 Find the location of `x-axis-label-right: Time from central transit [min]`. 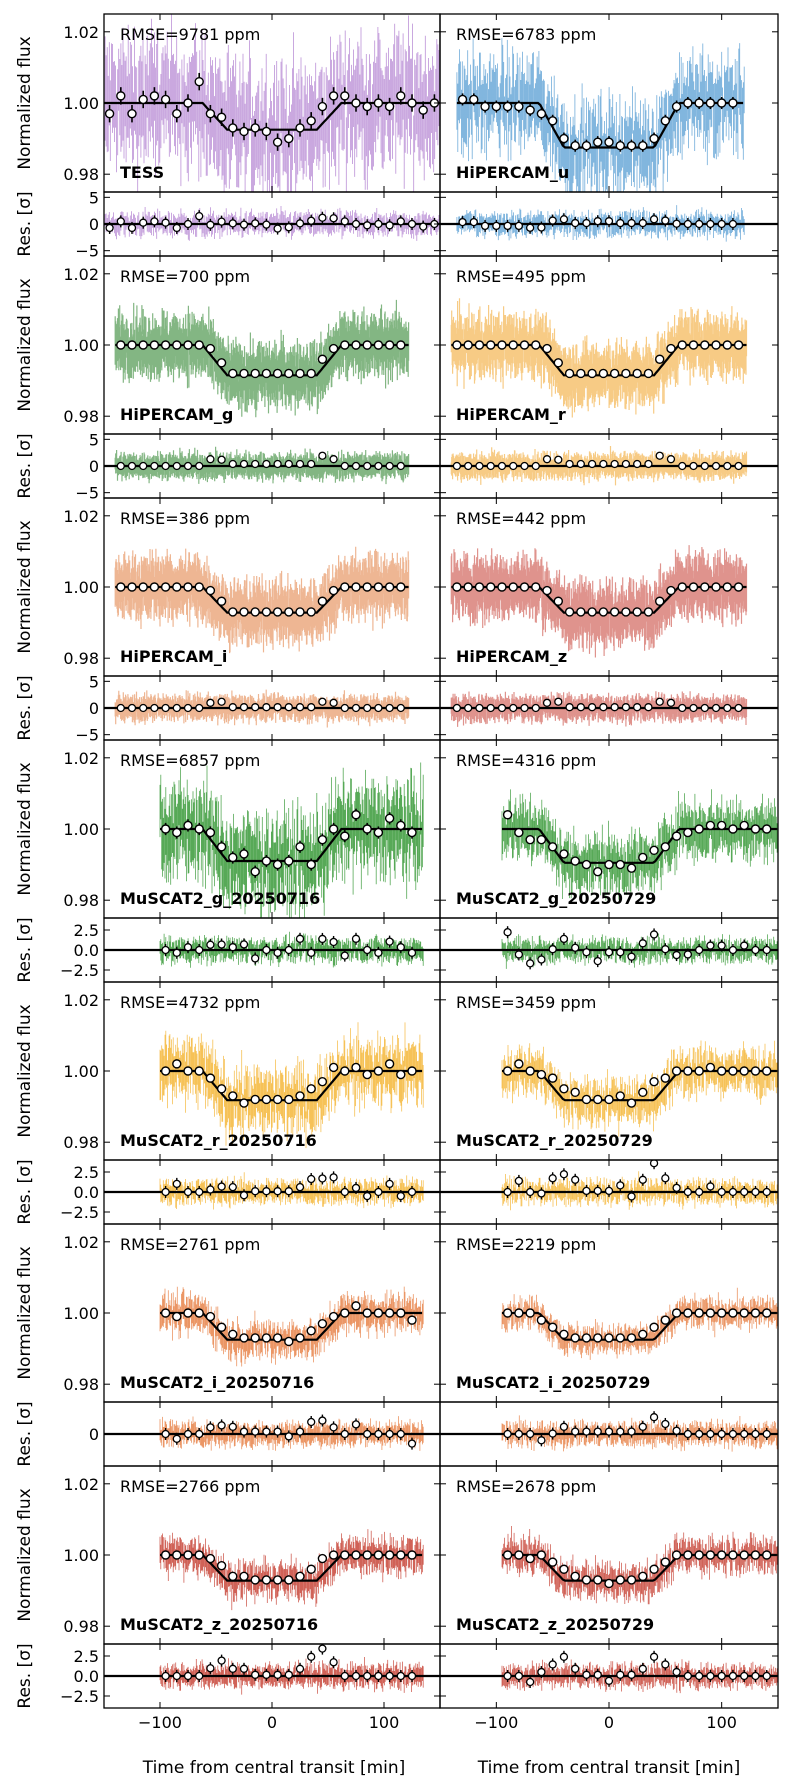

x-axis-label-right: Time from central transit [min] is located at coordinates (609, 1768).